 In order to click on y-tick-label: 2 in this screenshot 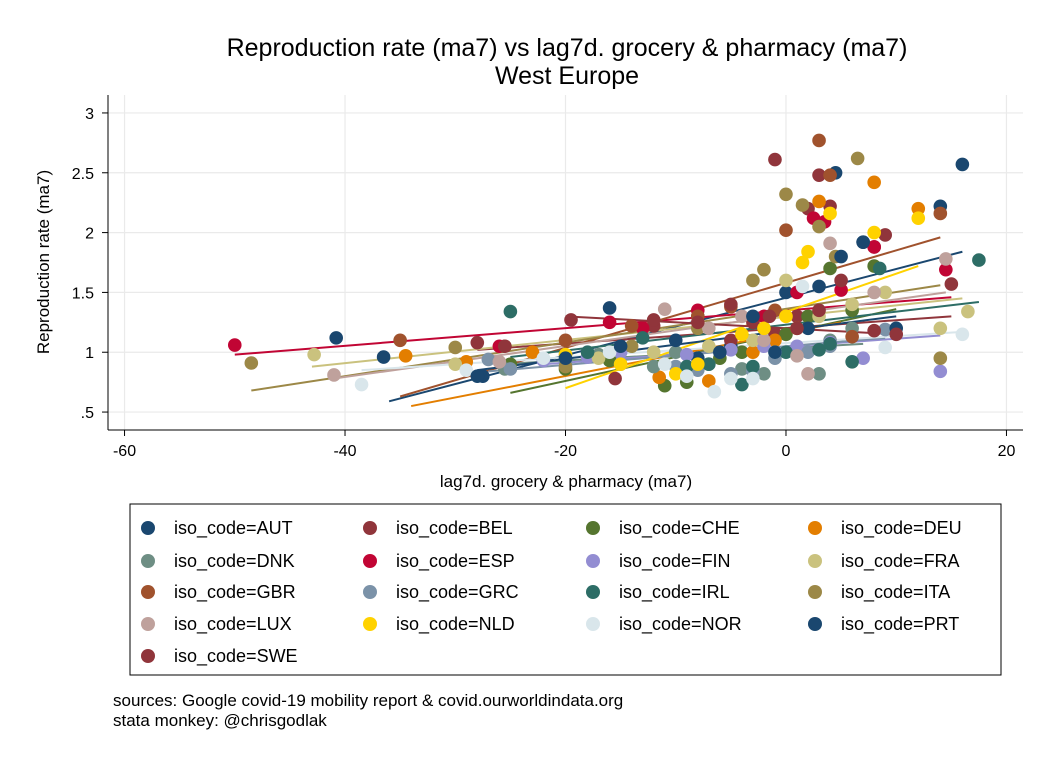, I will do `click(89, 234)`.